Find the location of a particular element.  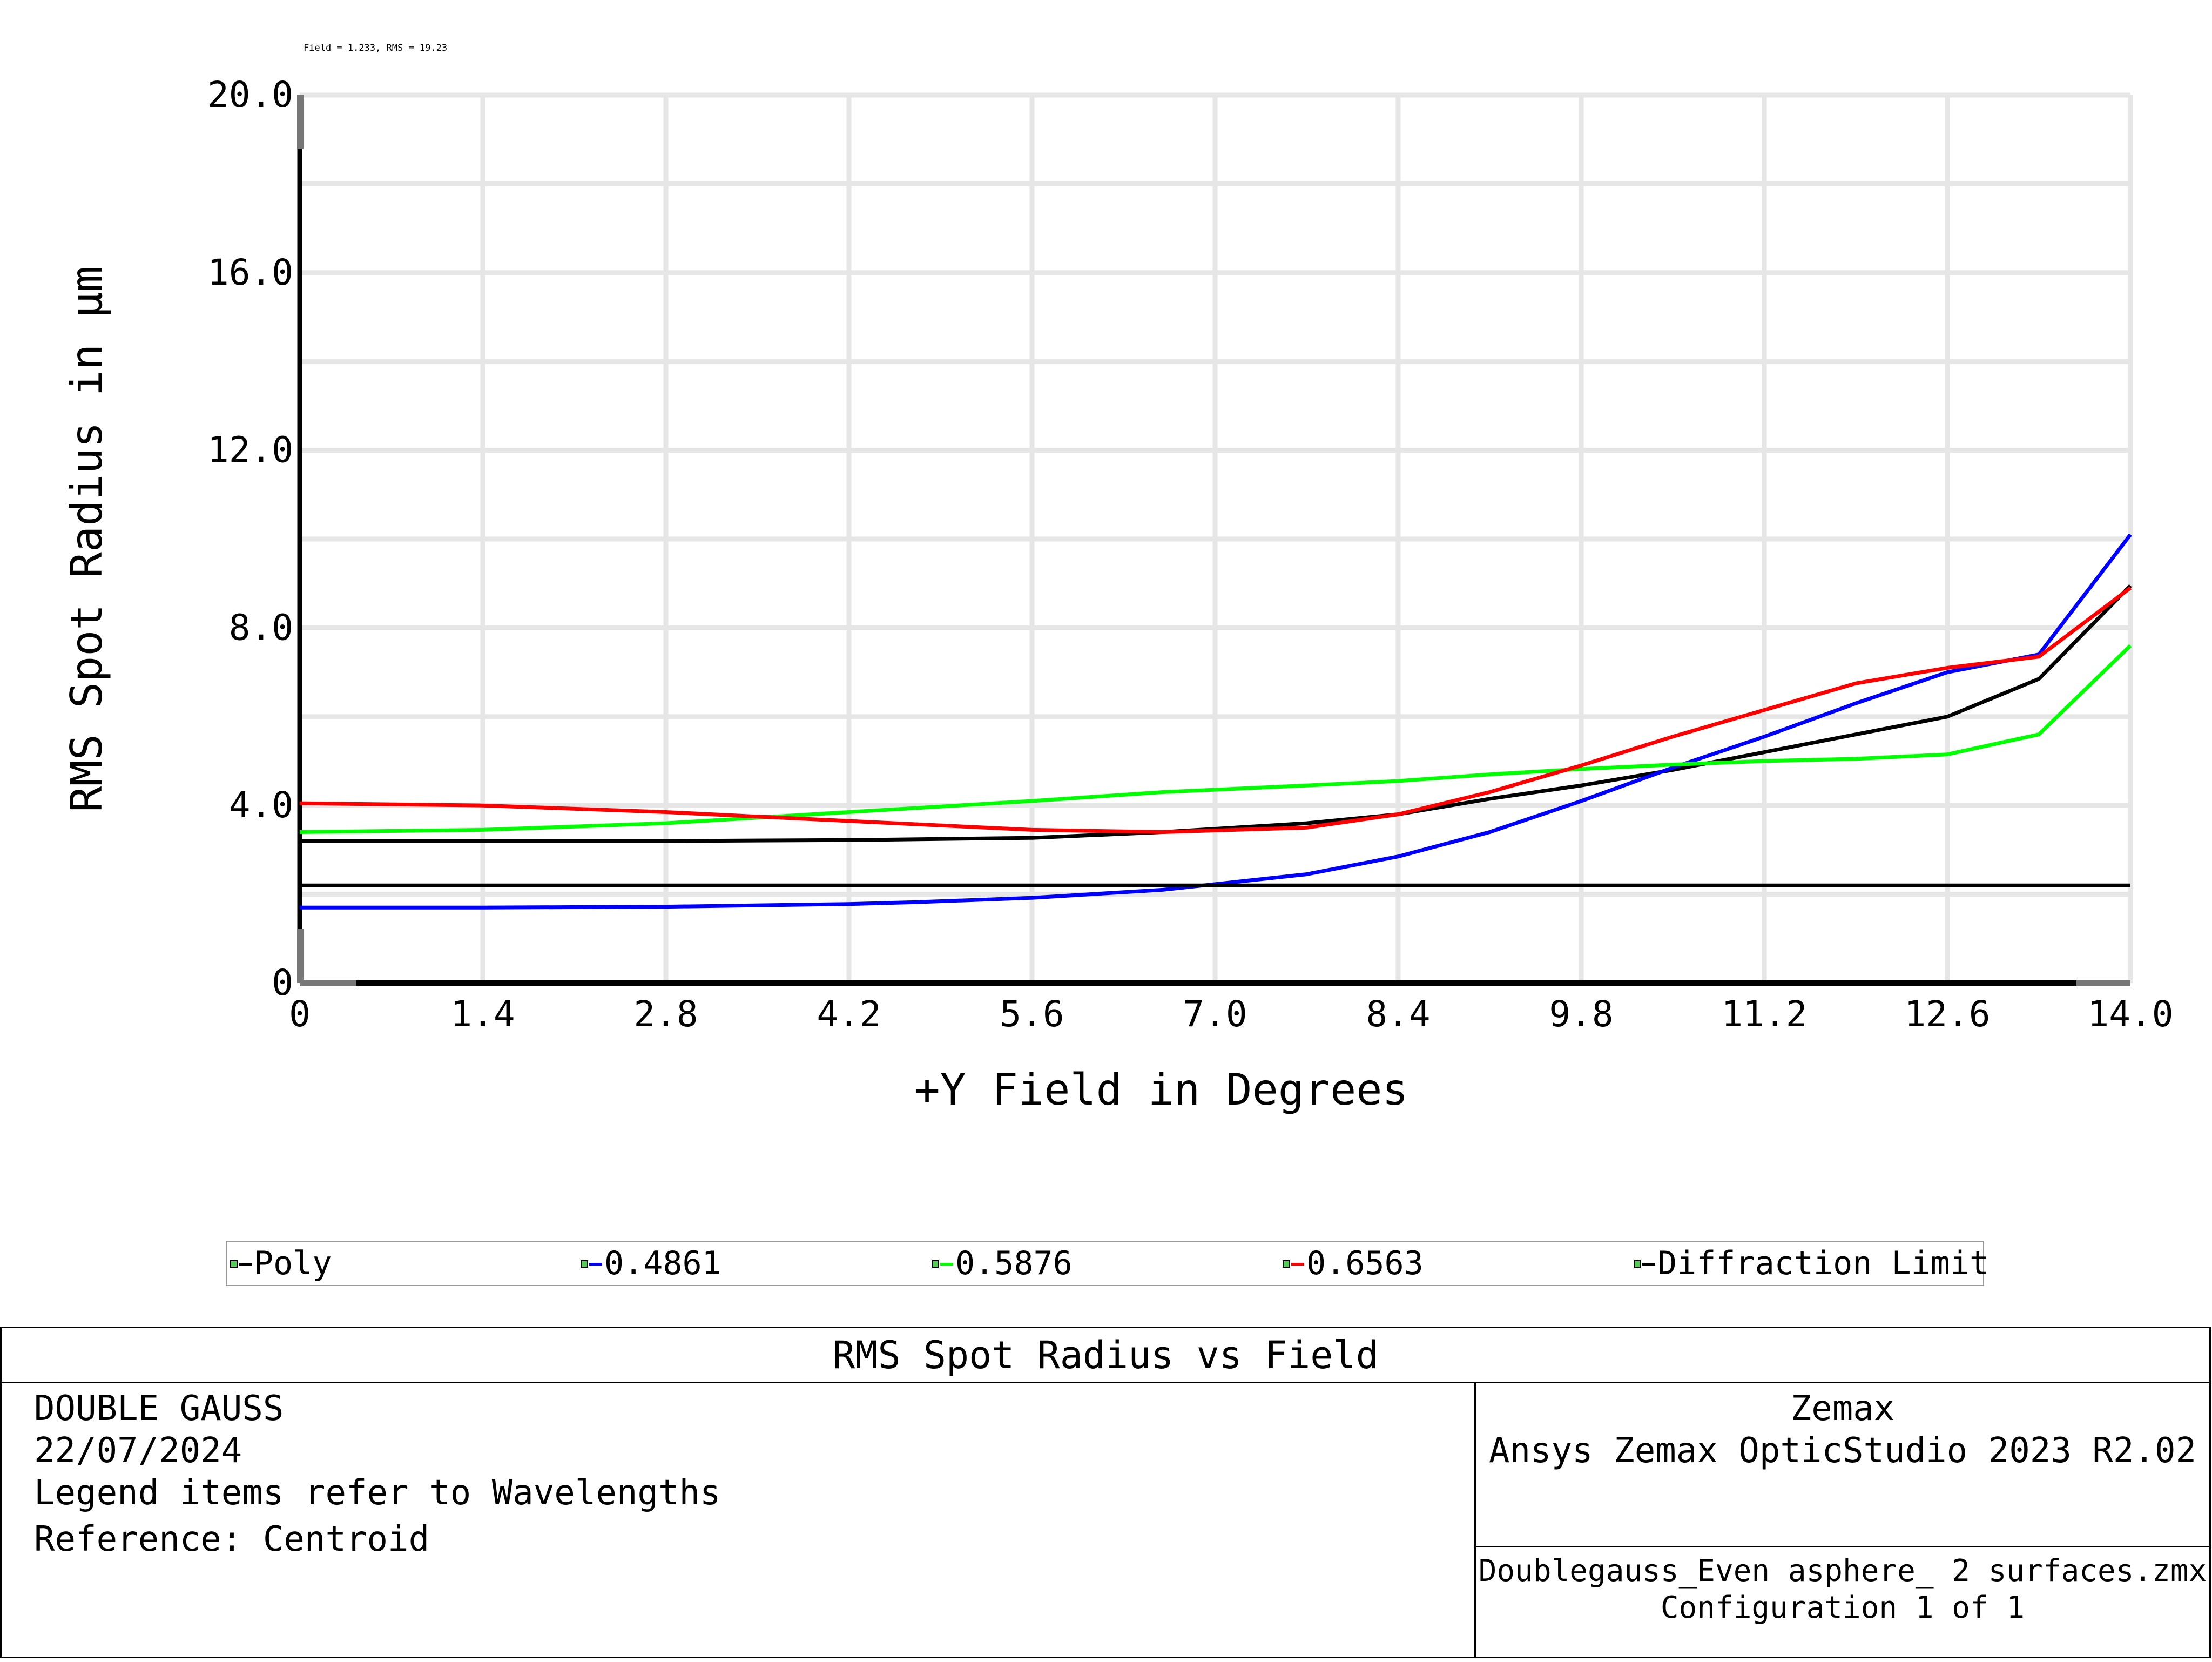

software-info: Zemax Ansys Zemax OpticStudio 2023 R2.02 is located at coordinates (1842, 1465).